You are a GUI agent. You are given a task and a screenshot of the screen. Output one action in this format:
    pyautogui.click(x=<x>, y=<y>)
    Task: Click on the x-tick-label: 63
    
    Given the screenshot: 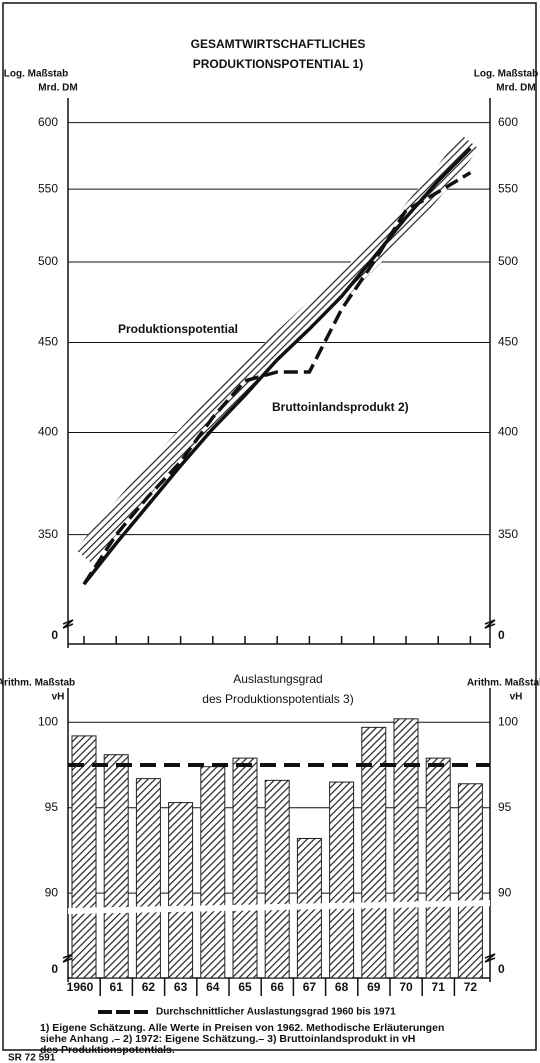 What is the action you would take?
    pyautogui.click(x=181, y=987)
    